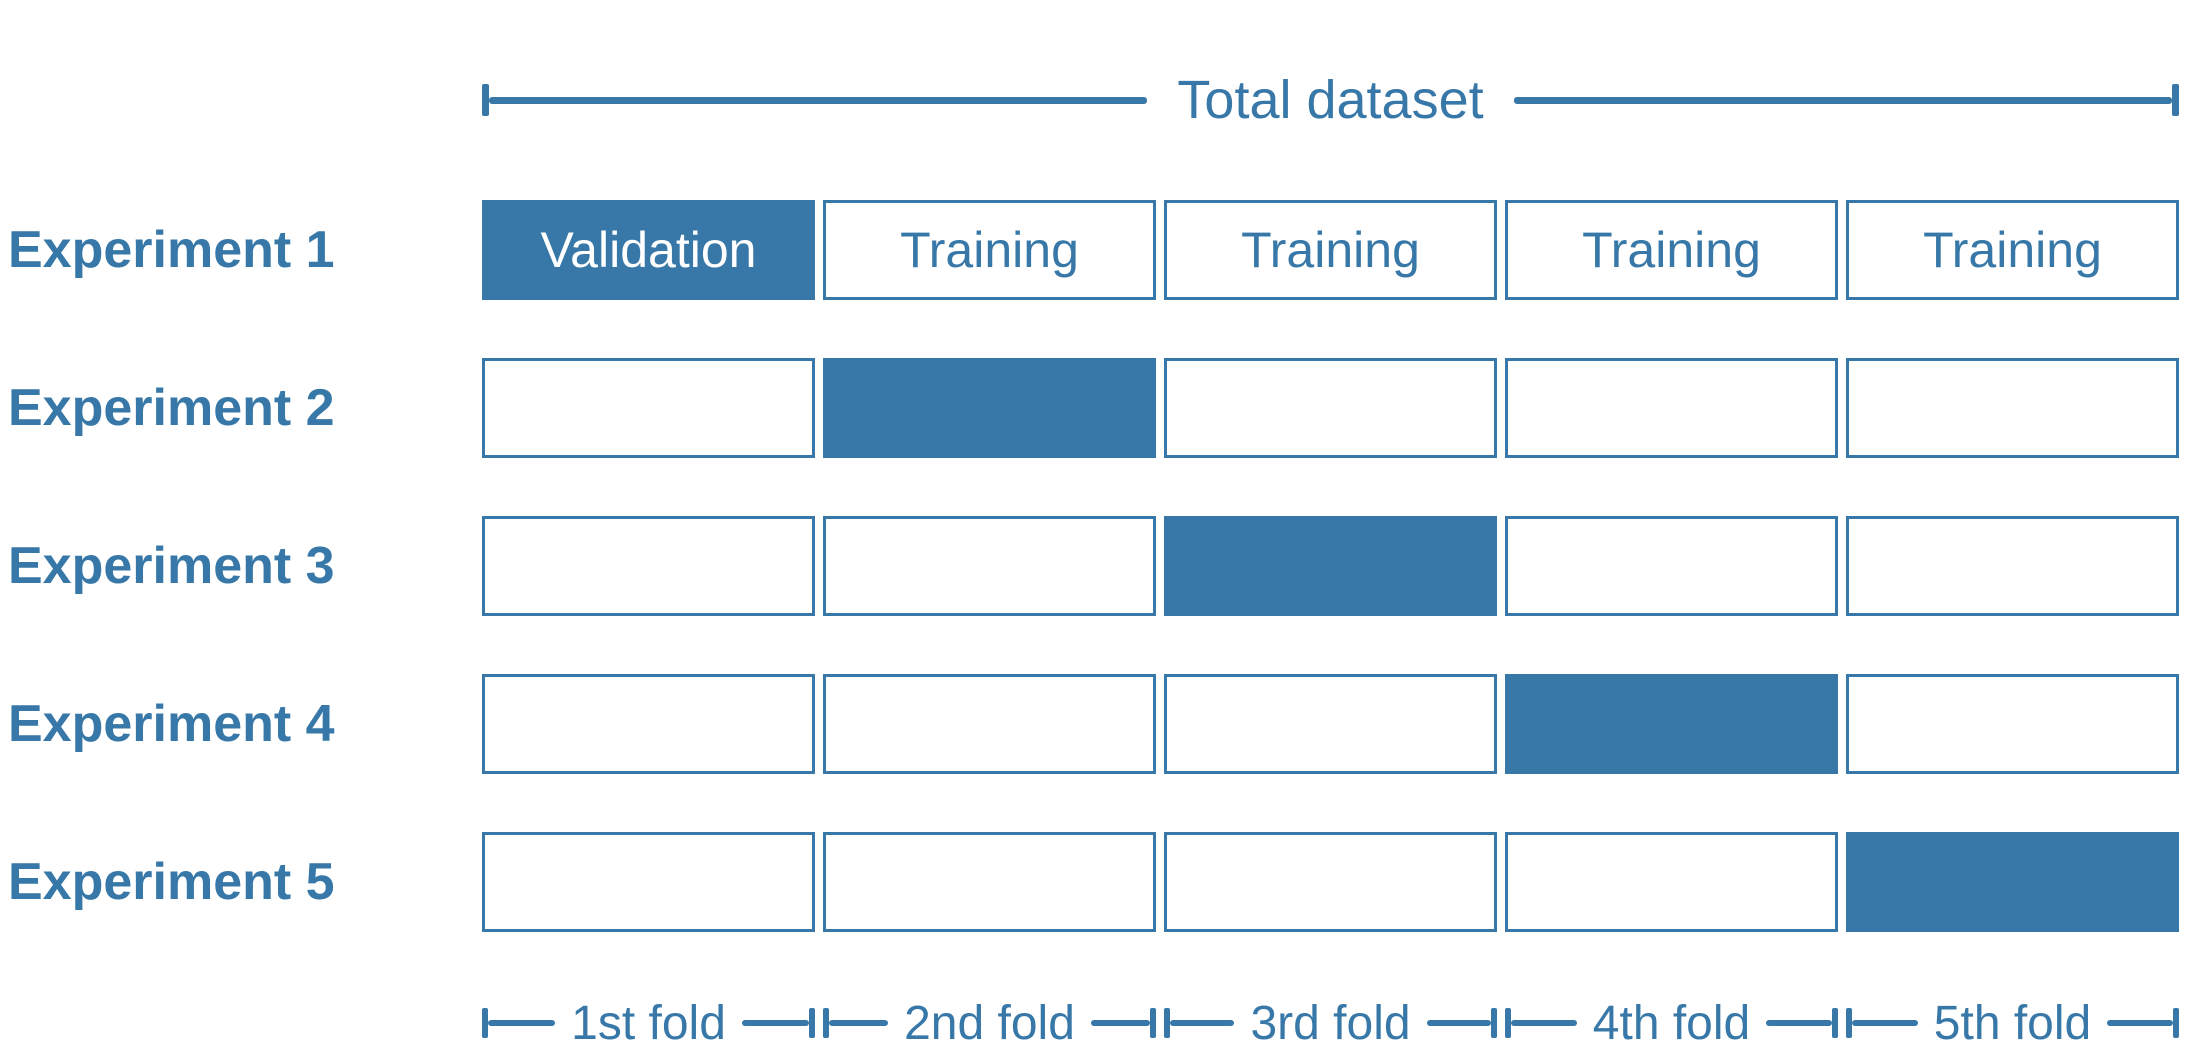 Image resolution: width=2196 pixels, height=1058 pixels. I want to click on experiment-1-label: Experiment 1, so click(171, 250).